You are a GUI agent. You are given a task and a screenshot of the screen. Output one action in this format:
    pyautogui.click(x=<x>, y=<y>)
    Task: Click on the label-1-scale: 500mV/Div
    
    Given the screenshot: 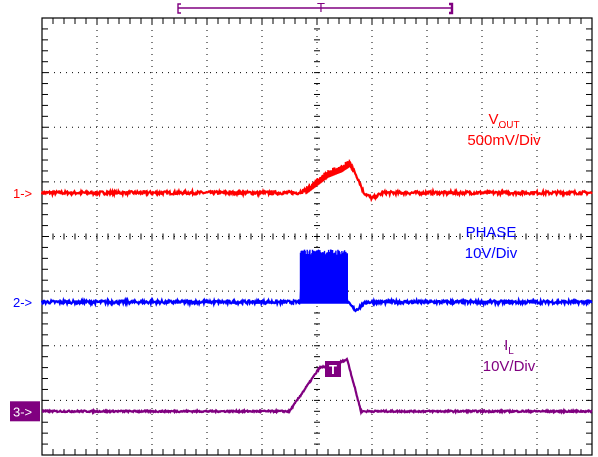 What is the action you would take?
    pyautogui.click(x=504, y=140)
    